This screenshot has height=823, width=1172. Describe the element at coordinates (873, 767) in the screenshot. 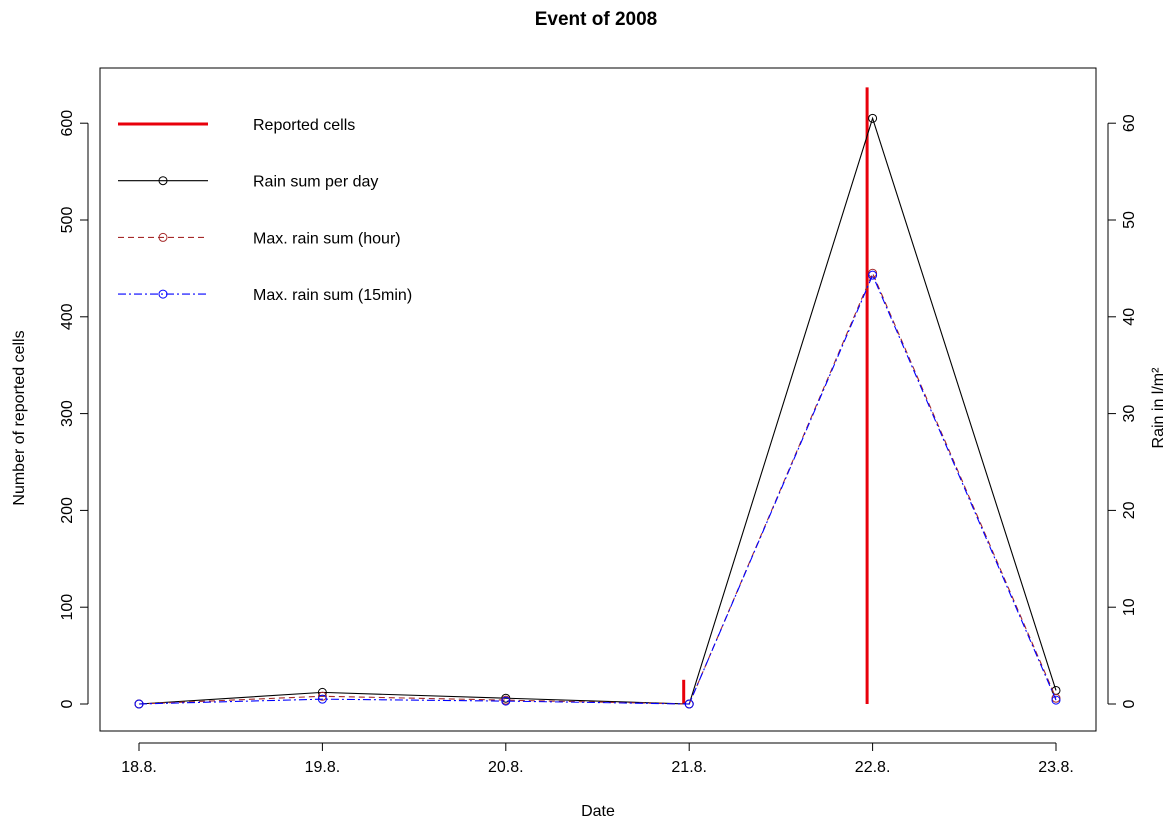

I see `x-tick-label: 22.8.` at that location.